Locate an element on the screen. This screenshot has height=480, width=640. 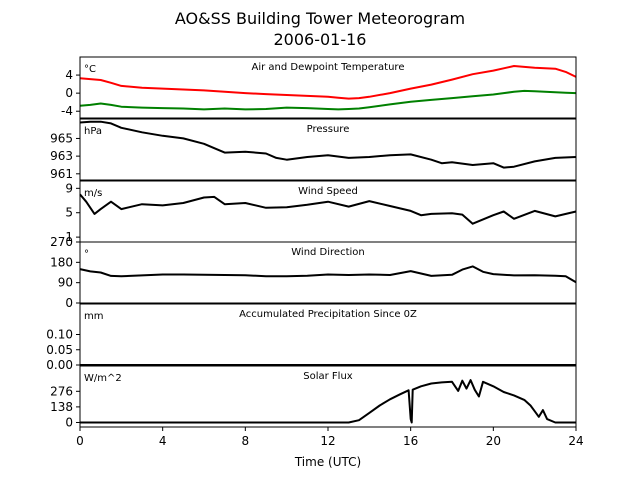
x-tick-label: 4 is located at coordinates (163, 441).